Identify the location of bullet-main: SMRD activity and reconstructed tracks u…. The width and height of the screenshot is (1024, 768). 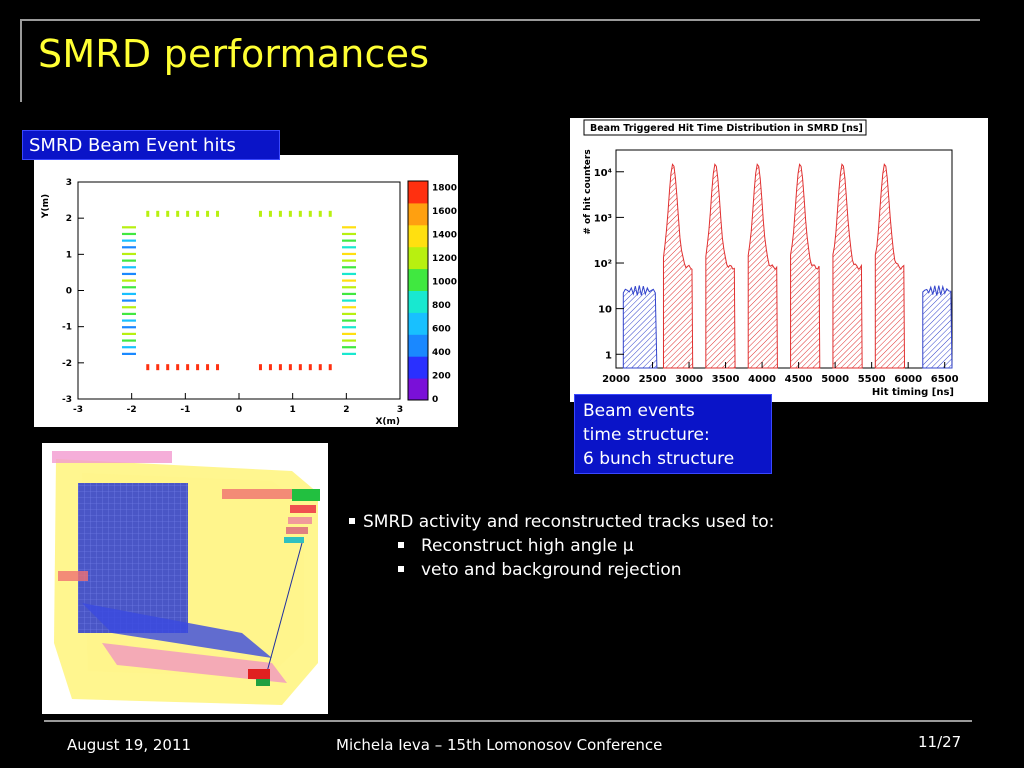
(561, 522).